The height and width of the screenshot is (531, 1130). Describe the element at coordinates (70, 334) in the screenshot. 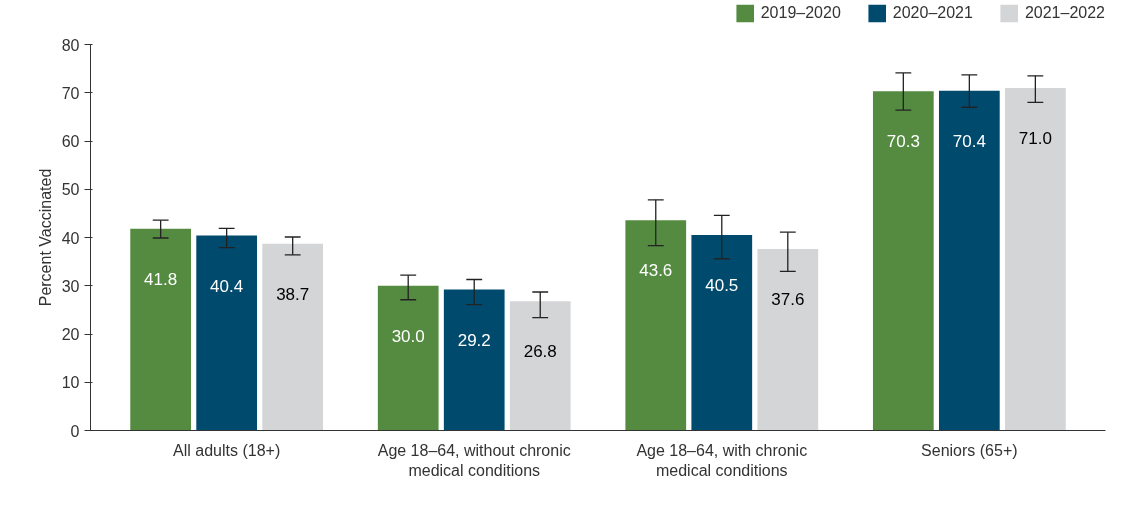

I see `y-tick-label: 20` at that location.